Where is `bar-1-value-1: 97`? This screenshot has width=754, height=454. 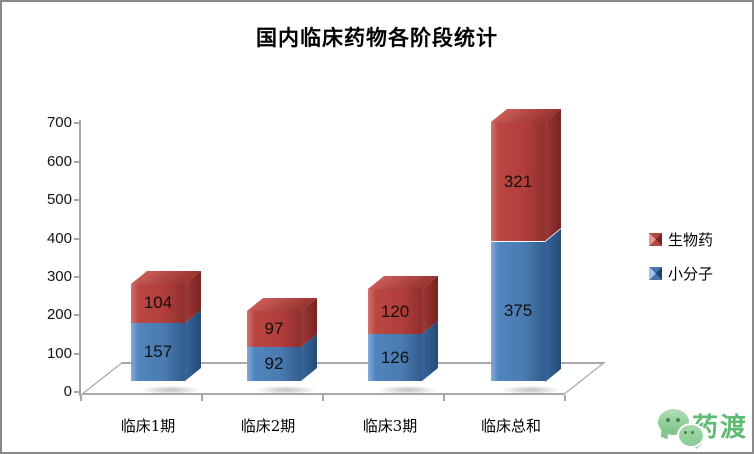
bar-1-value-1: 97 is located at coordinates (274, 328).